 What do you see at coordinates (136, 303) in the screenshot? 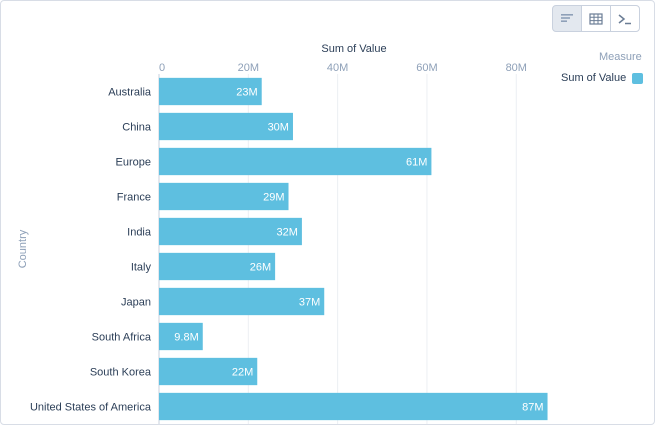
I see `category-label: Japan` at bounding box center [136, 303].